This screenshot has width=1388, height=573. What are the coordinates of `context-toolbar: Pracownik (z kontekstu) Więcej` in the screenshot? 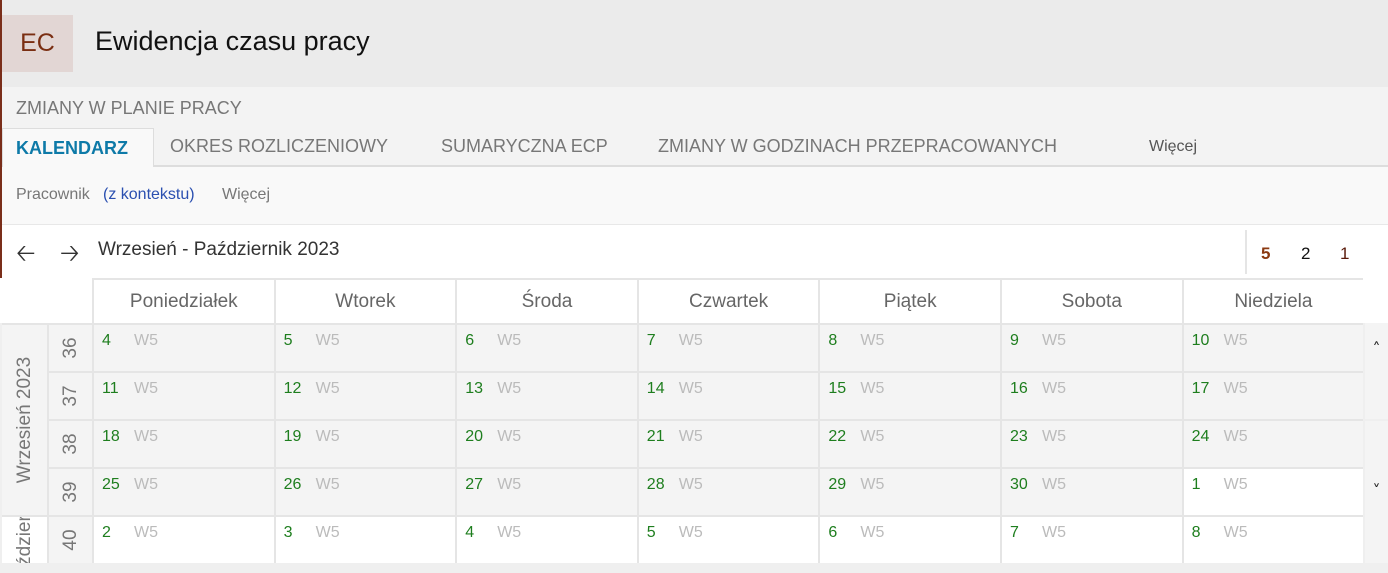 It's located at (695, 196).